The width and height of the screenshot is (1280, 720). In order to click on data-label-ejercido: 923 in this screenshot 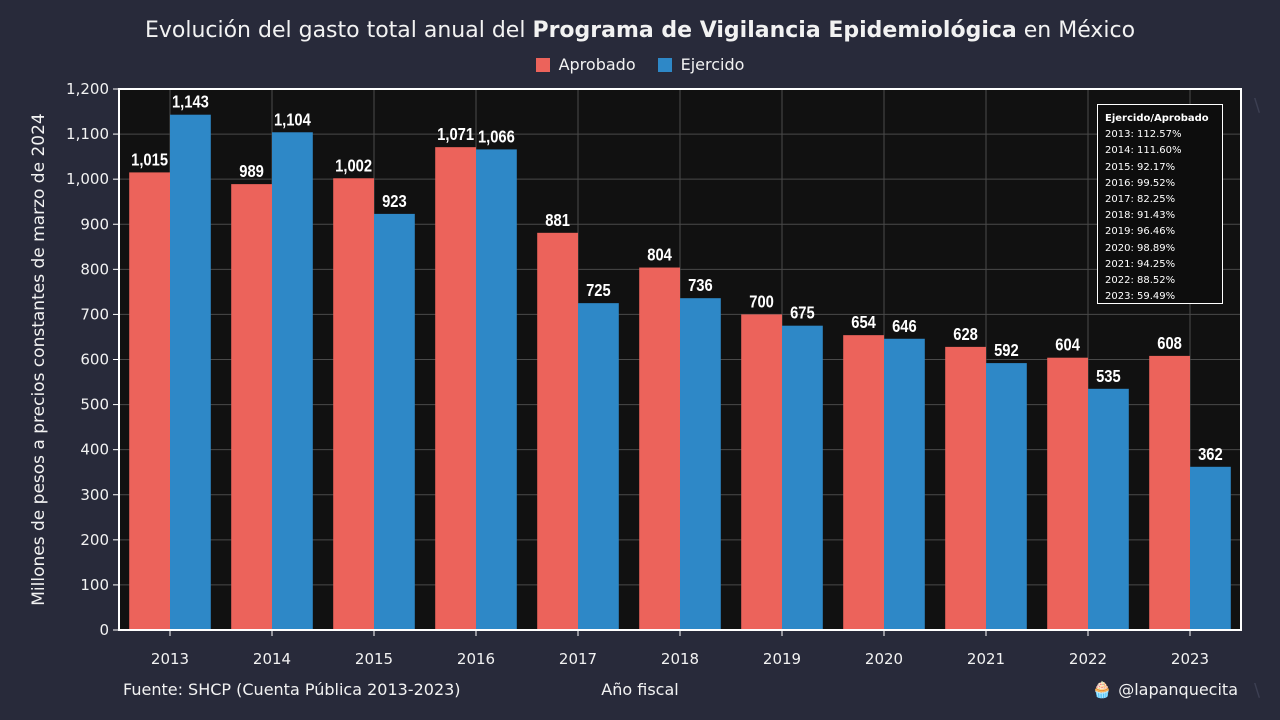, I will do `click(394, 202)`.